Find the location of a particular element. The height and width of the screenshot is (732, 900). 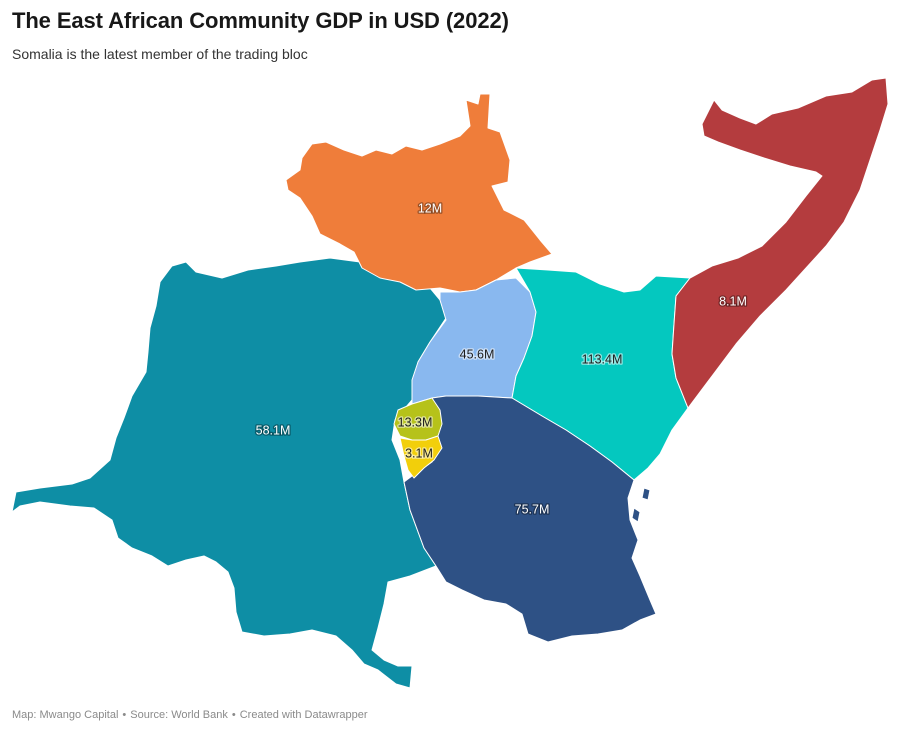

region-label-south-sudan: 12M is located at coordinates (430, 208).